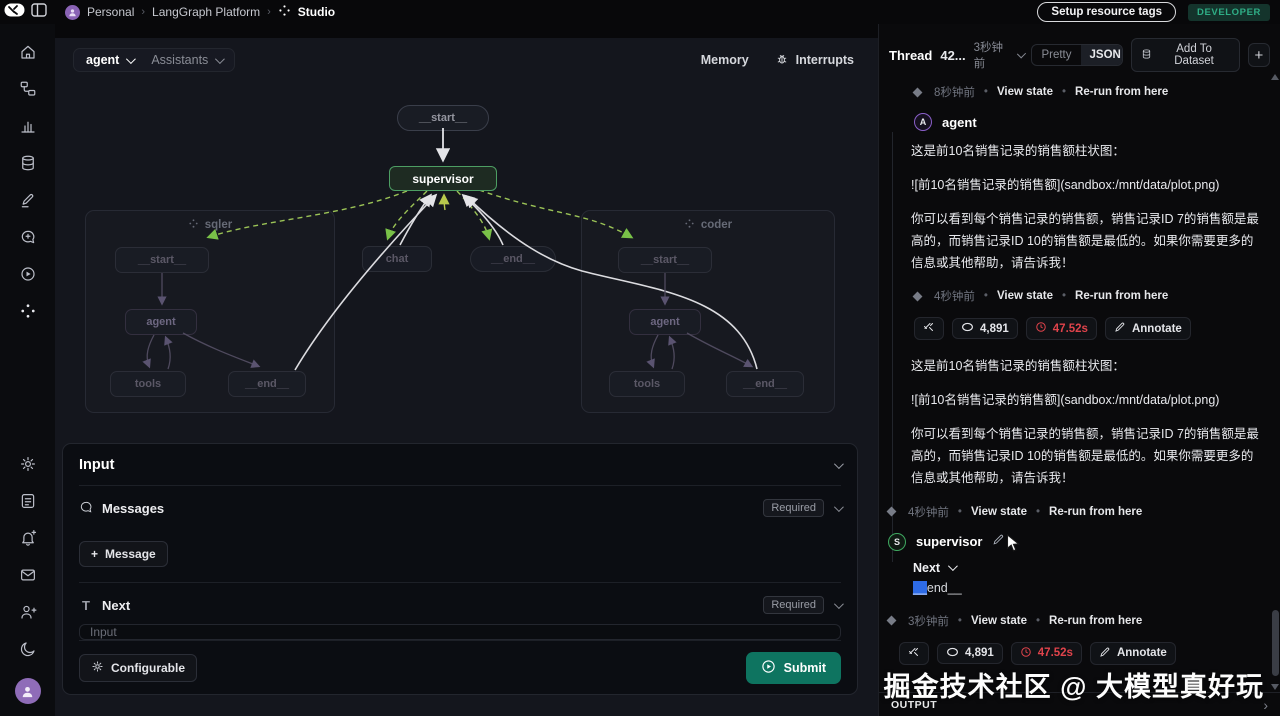 The width and height of the screenshot is (1280, 716). I want to click on node-coder-start: __start__, so click(665, 260).